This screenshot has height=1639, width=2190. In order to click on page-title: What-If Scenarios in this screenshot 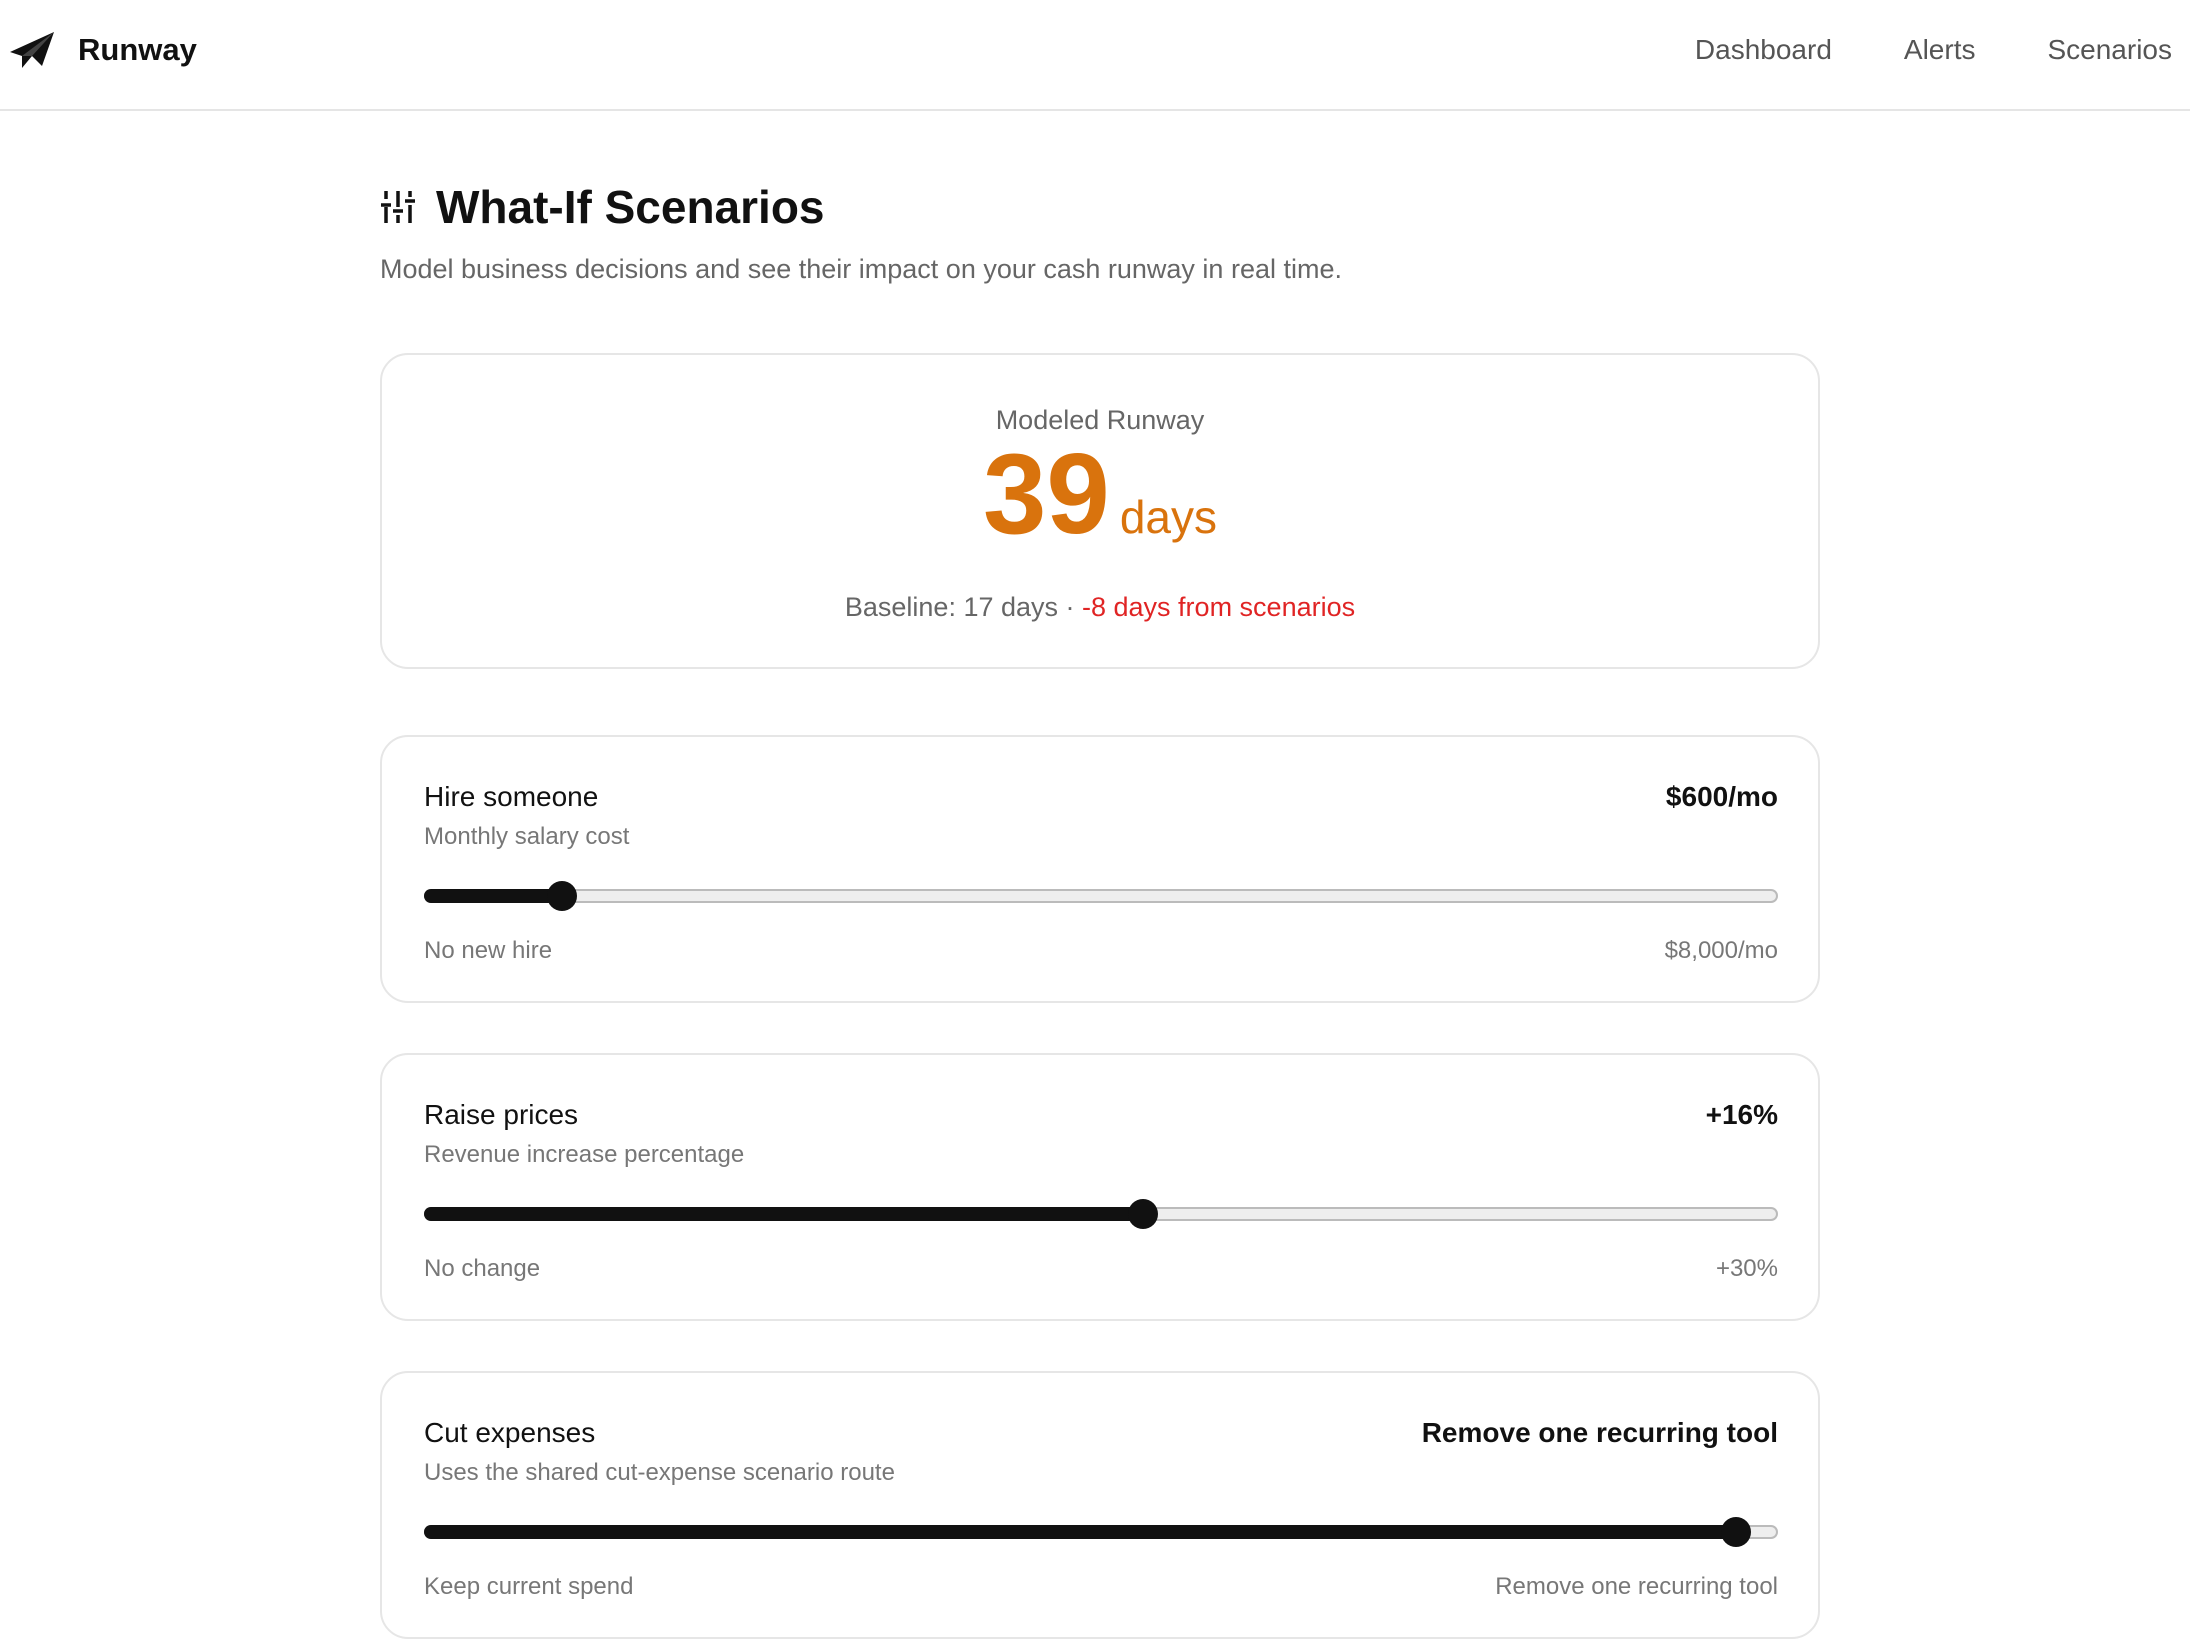, I will do `click(630, 207)`.